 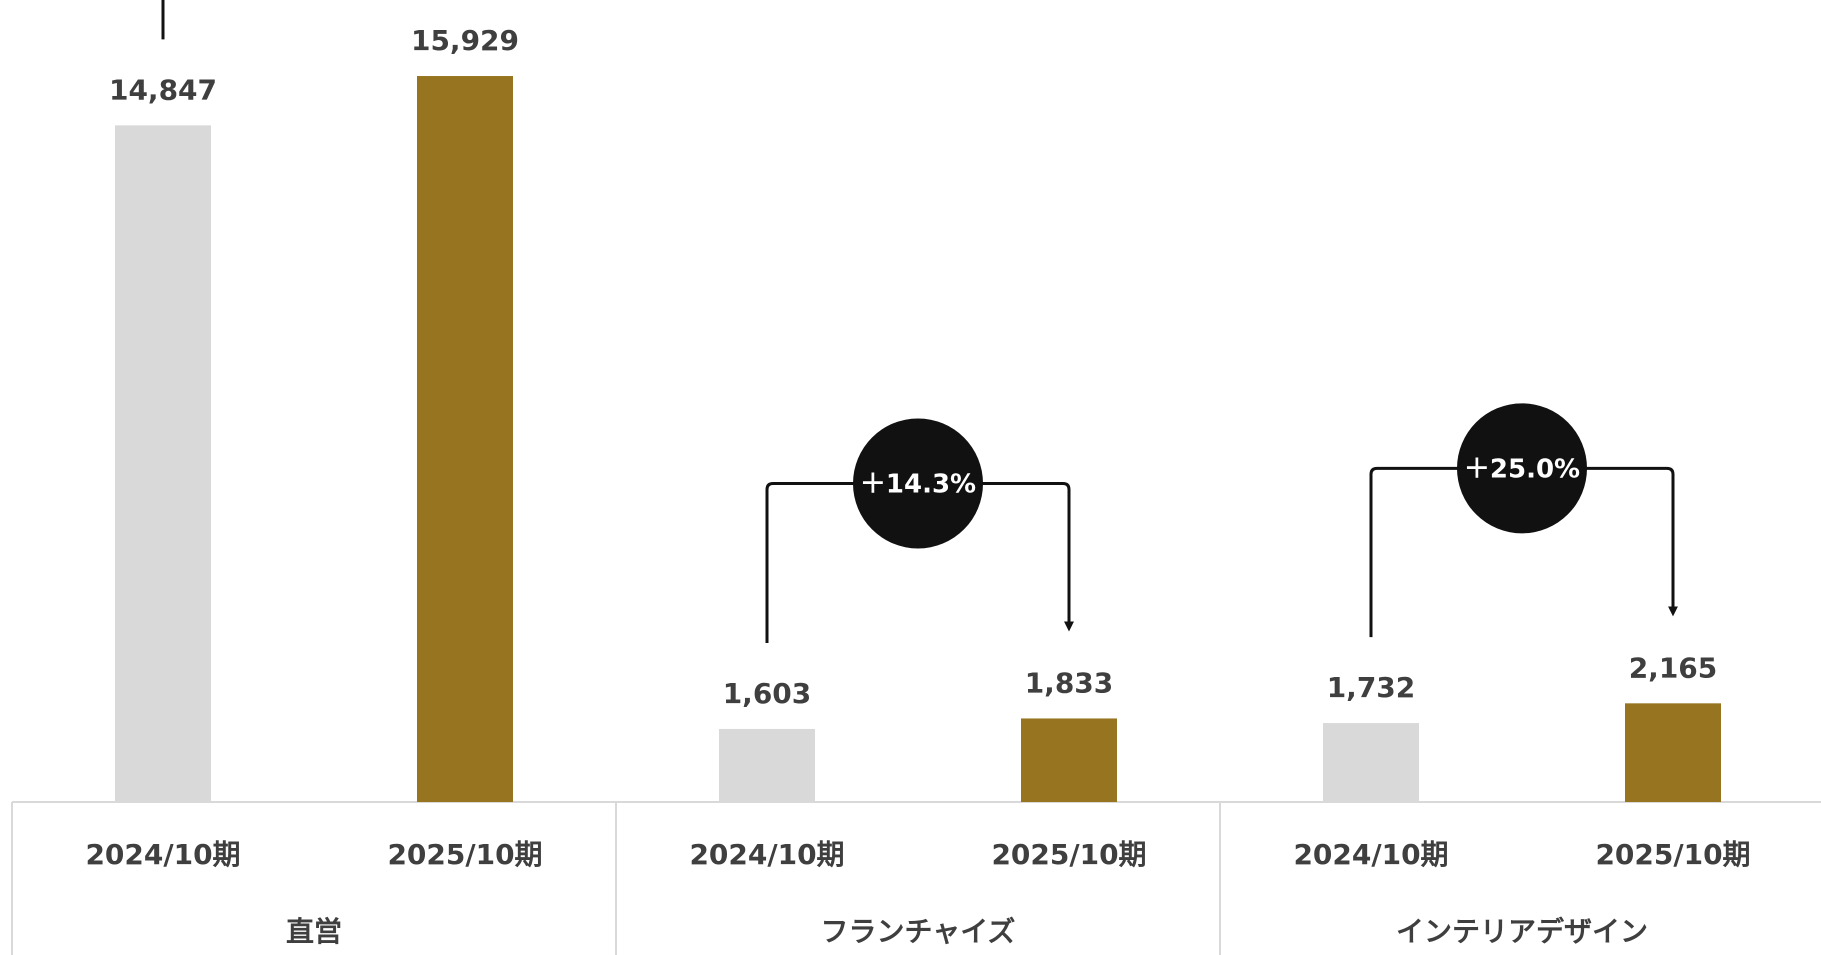 I want to click on value-label: 2,165, so click(x=1673, y=667).